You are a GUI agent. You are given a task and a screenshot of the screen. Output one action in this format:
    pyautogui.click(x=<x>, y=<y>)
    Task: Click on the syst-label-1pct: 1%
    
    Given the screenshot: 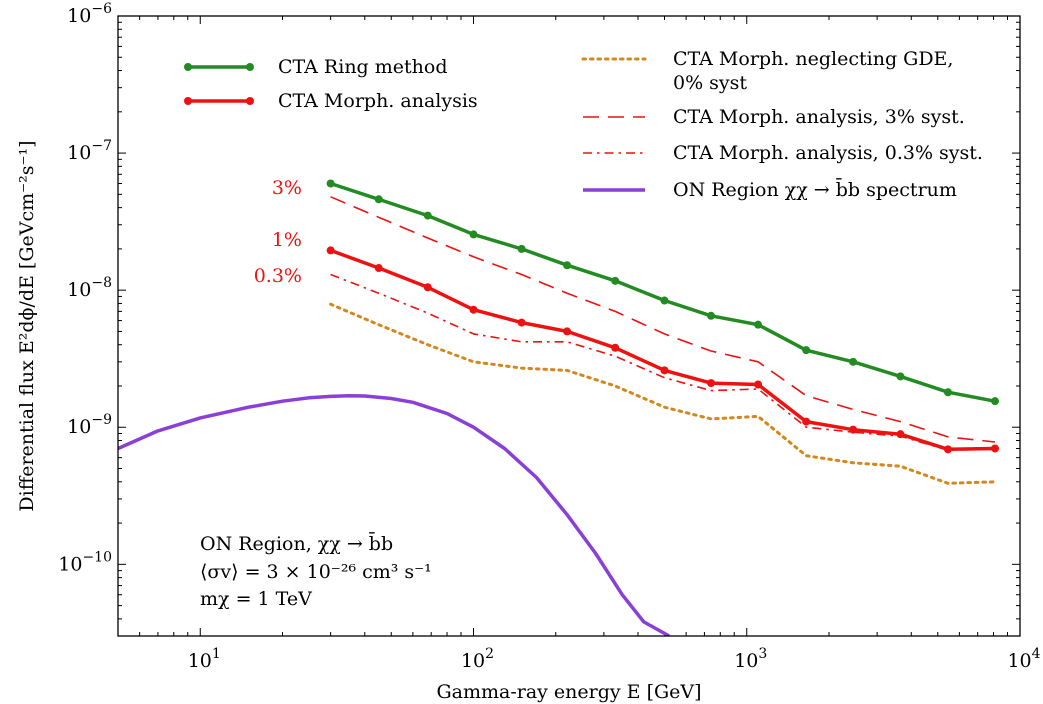 What is the action you would take?
    pyautogui.click(x=287, y=240)
    